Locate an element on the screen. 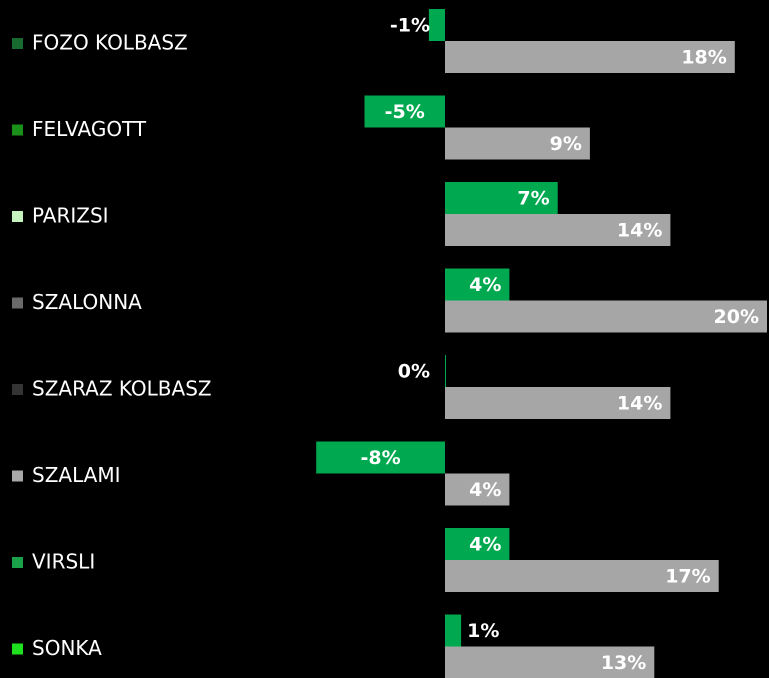 This screenshot has height=678, width=769. value-label: -5% is located at coordinates (405, 112).